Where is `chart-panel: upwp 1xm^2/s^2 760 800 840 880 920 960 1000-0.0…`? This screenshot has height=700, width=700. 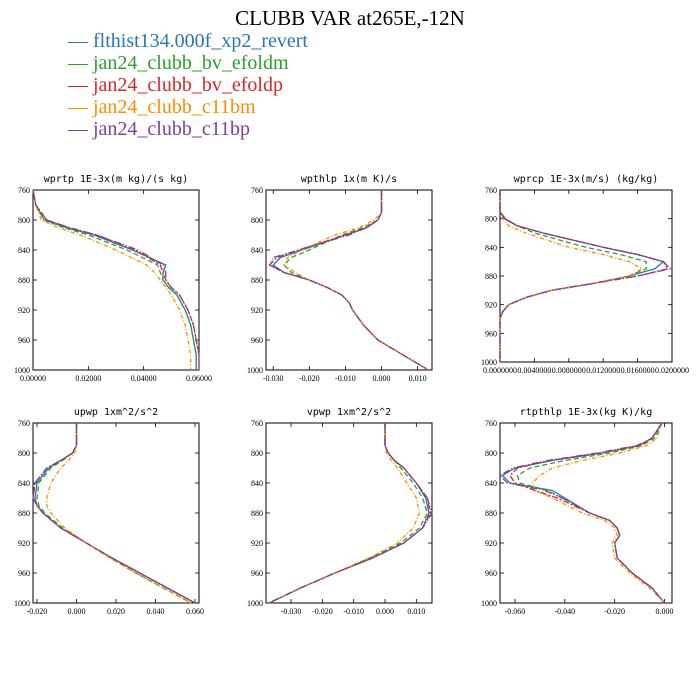
chart-panel: upwp 1xm^2/s^2 760 800 840 880 920 960 1000-0.0… is located at coordinates (109, 511).